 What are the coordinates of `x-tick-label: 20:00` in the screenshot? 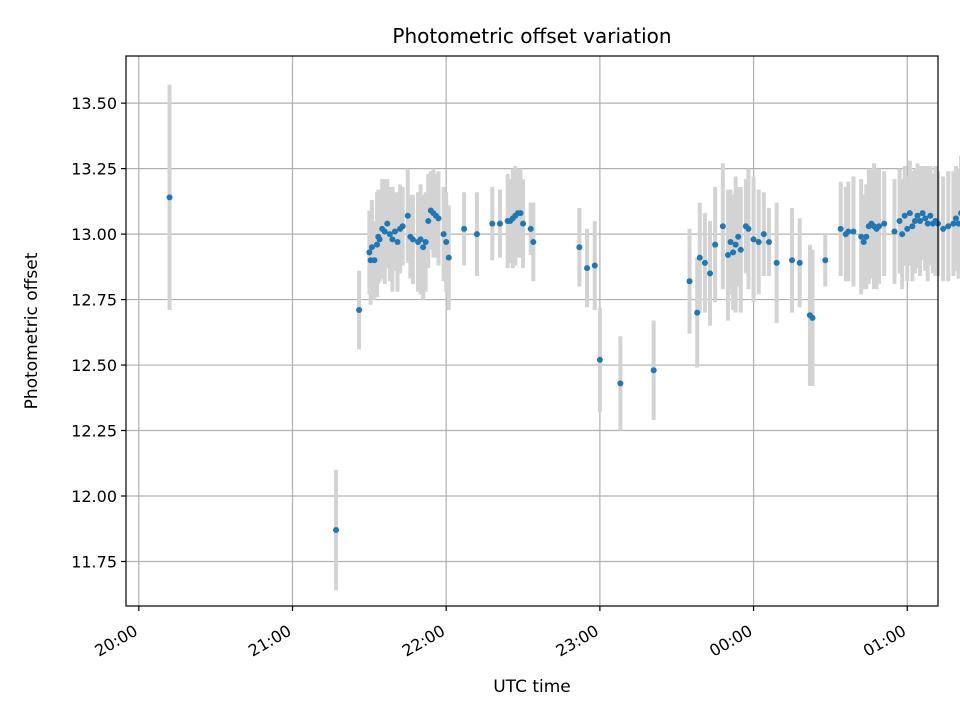 It's located at (115, 641).